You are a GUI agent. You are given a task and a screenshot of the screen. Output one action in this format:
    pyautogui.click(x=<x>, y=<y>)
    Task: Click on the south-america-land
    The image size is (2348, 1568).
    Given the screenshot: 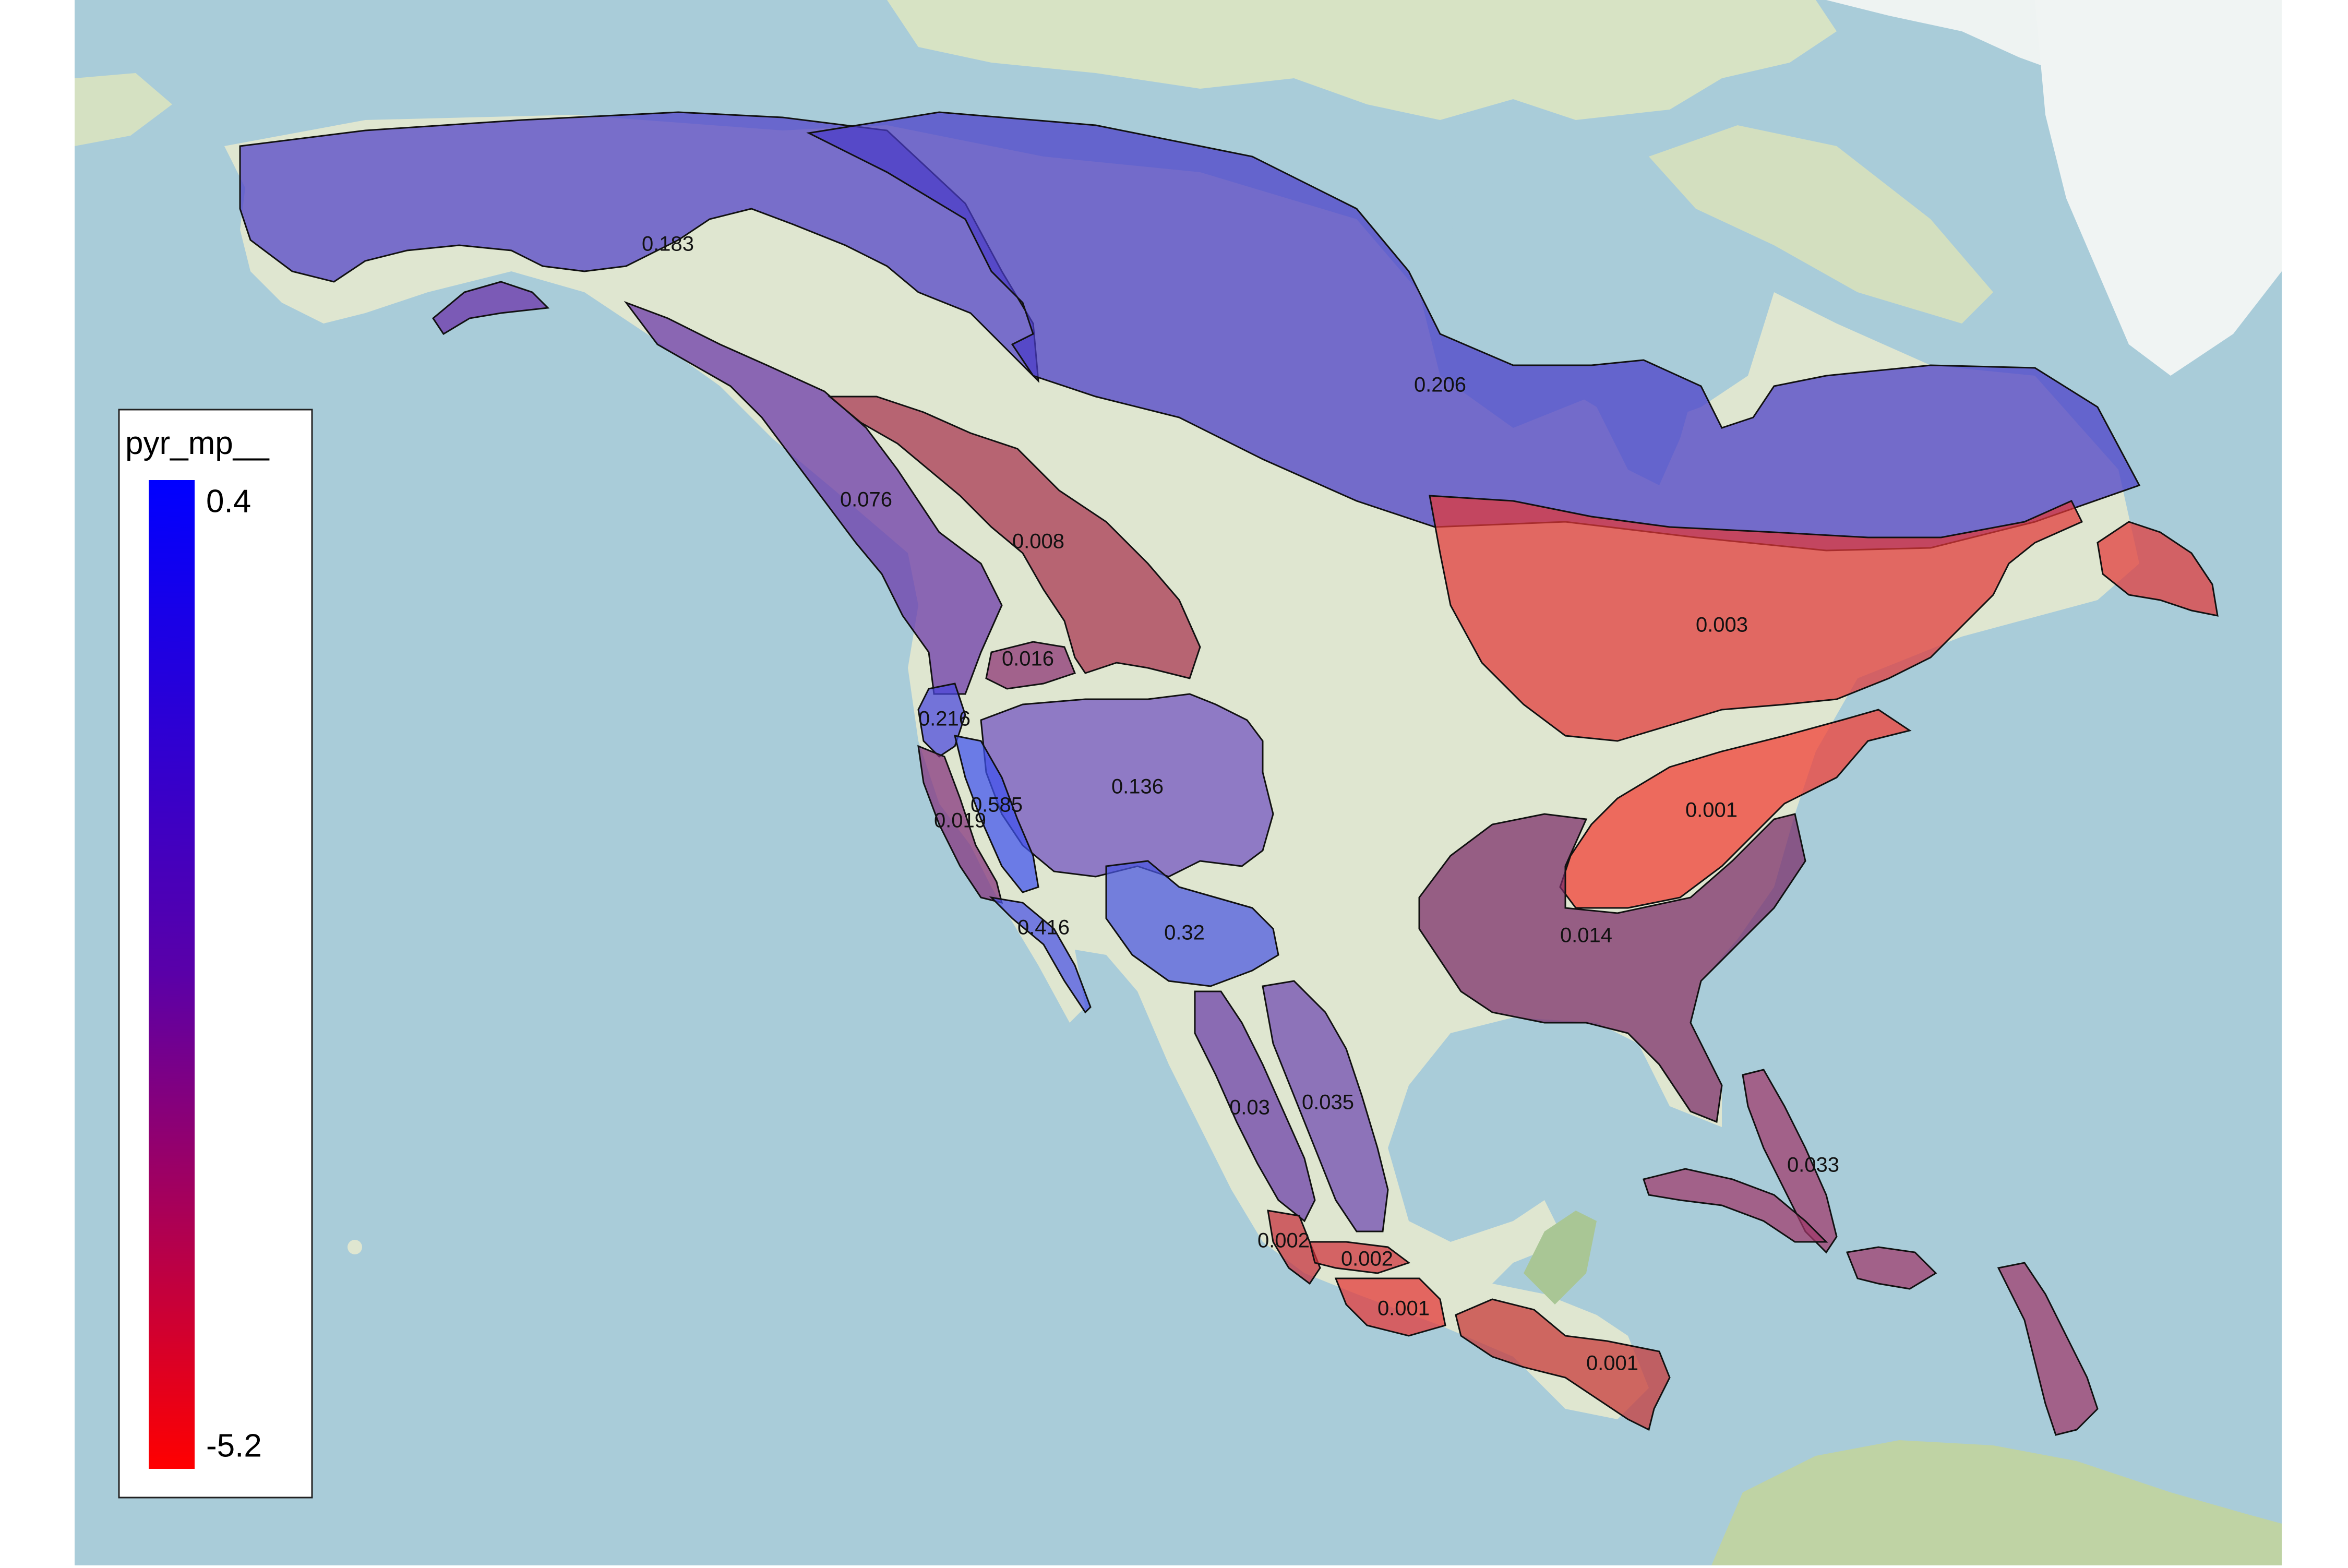 What is the action you would take?
    pyautogui.click(x=1997, y=1503)
    